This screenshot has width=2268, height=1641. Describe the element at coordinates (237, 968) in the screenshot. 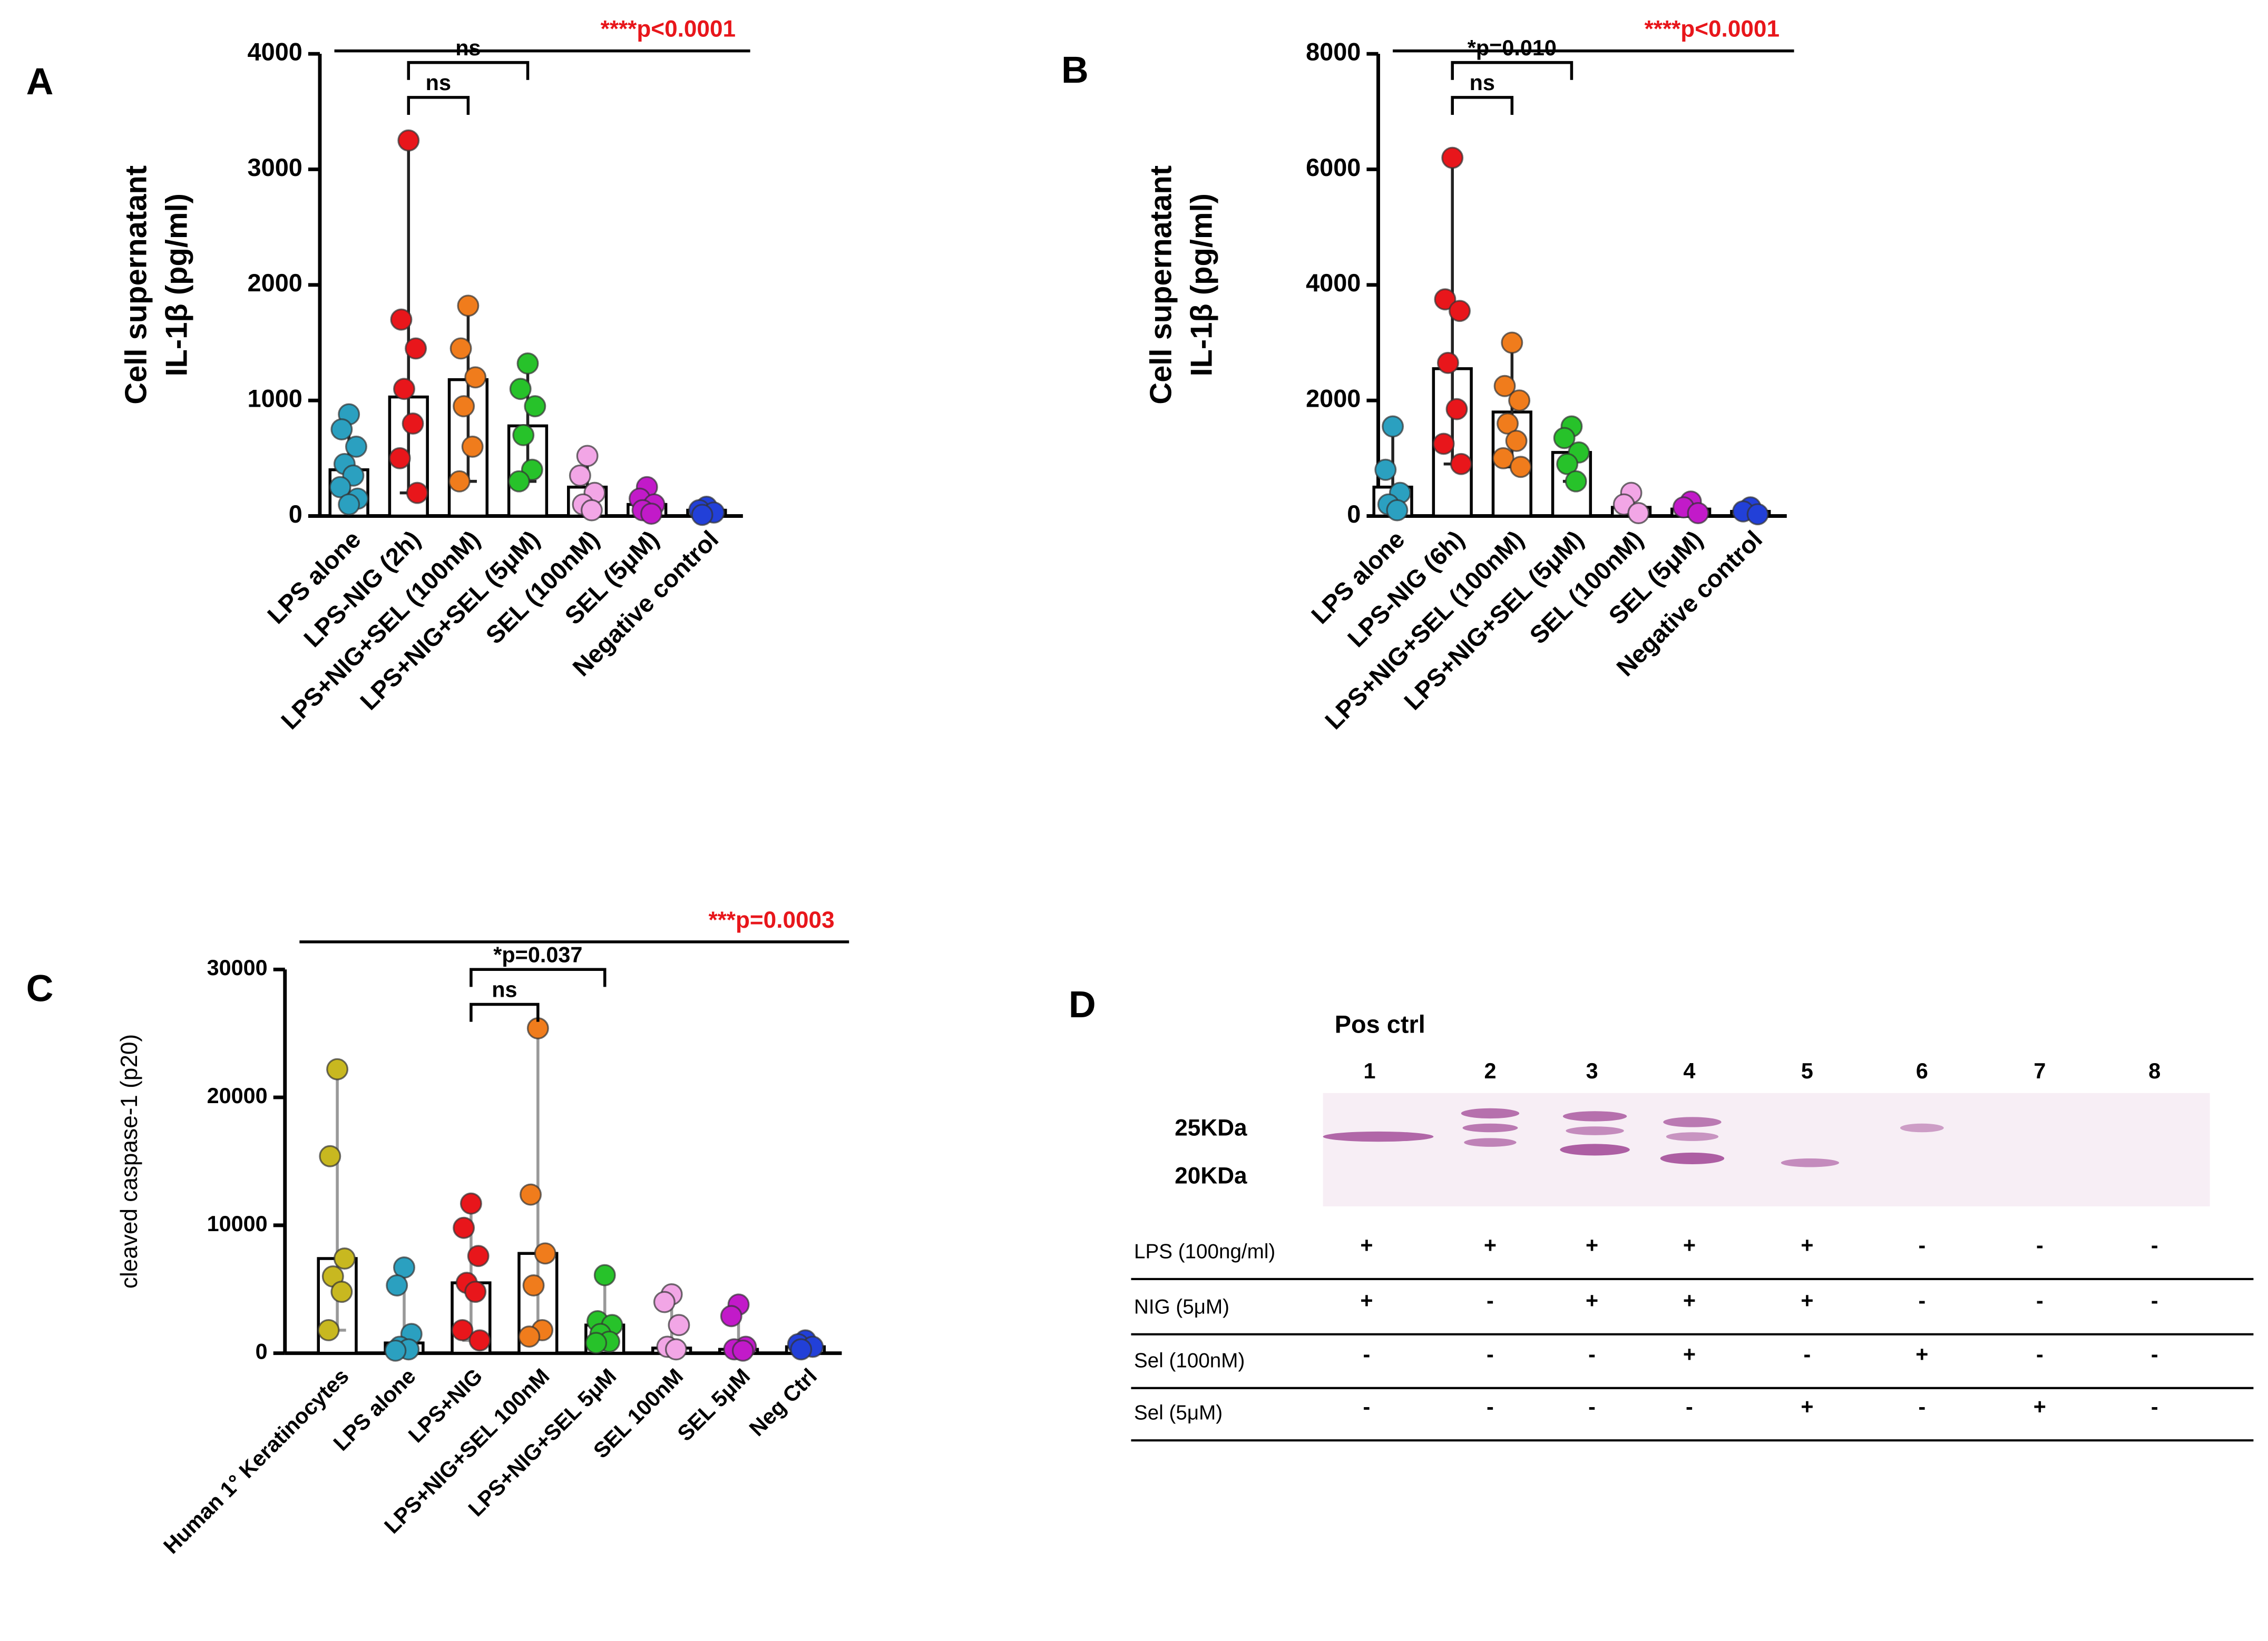

I see `y-tick-label: 30000` at that location.